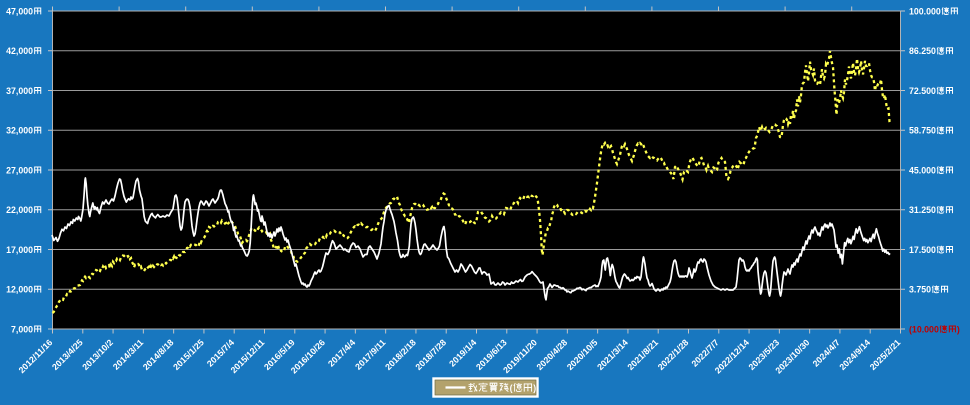 The width and height of the screenshot is (970, 405). Describe the element at coordinates (22, 329) in the screenshot. I see `svg-text: 7,000` at that location.